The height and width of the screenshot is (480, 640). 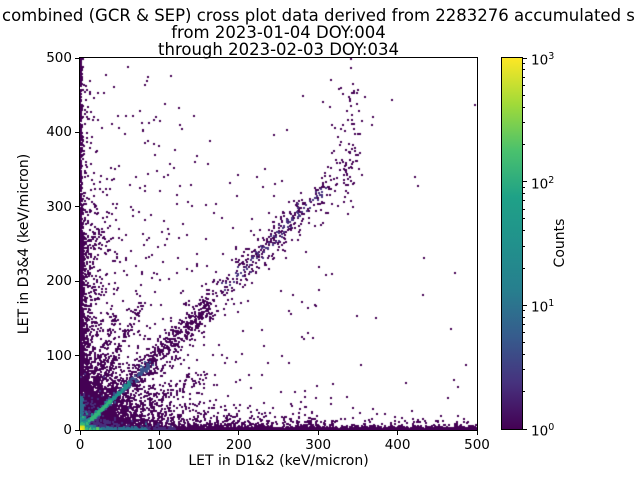 I want to click on cbar-tick-label: 10³, so click(x=543, y=60).